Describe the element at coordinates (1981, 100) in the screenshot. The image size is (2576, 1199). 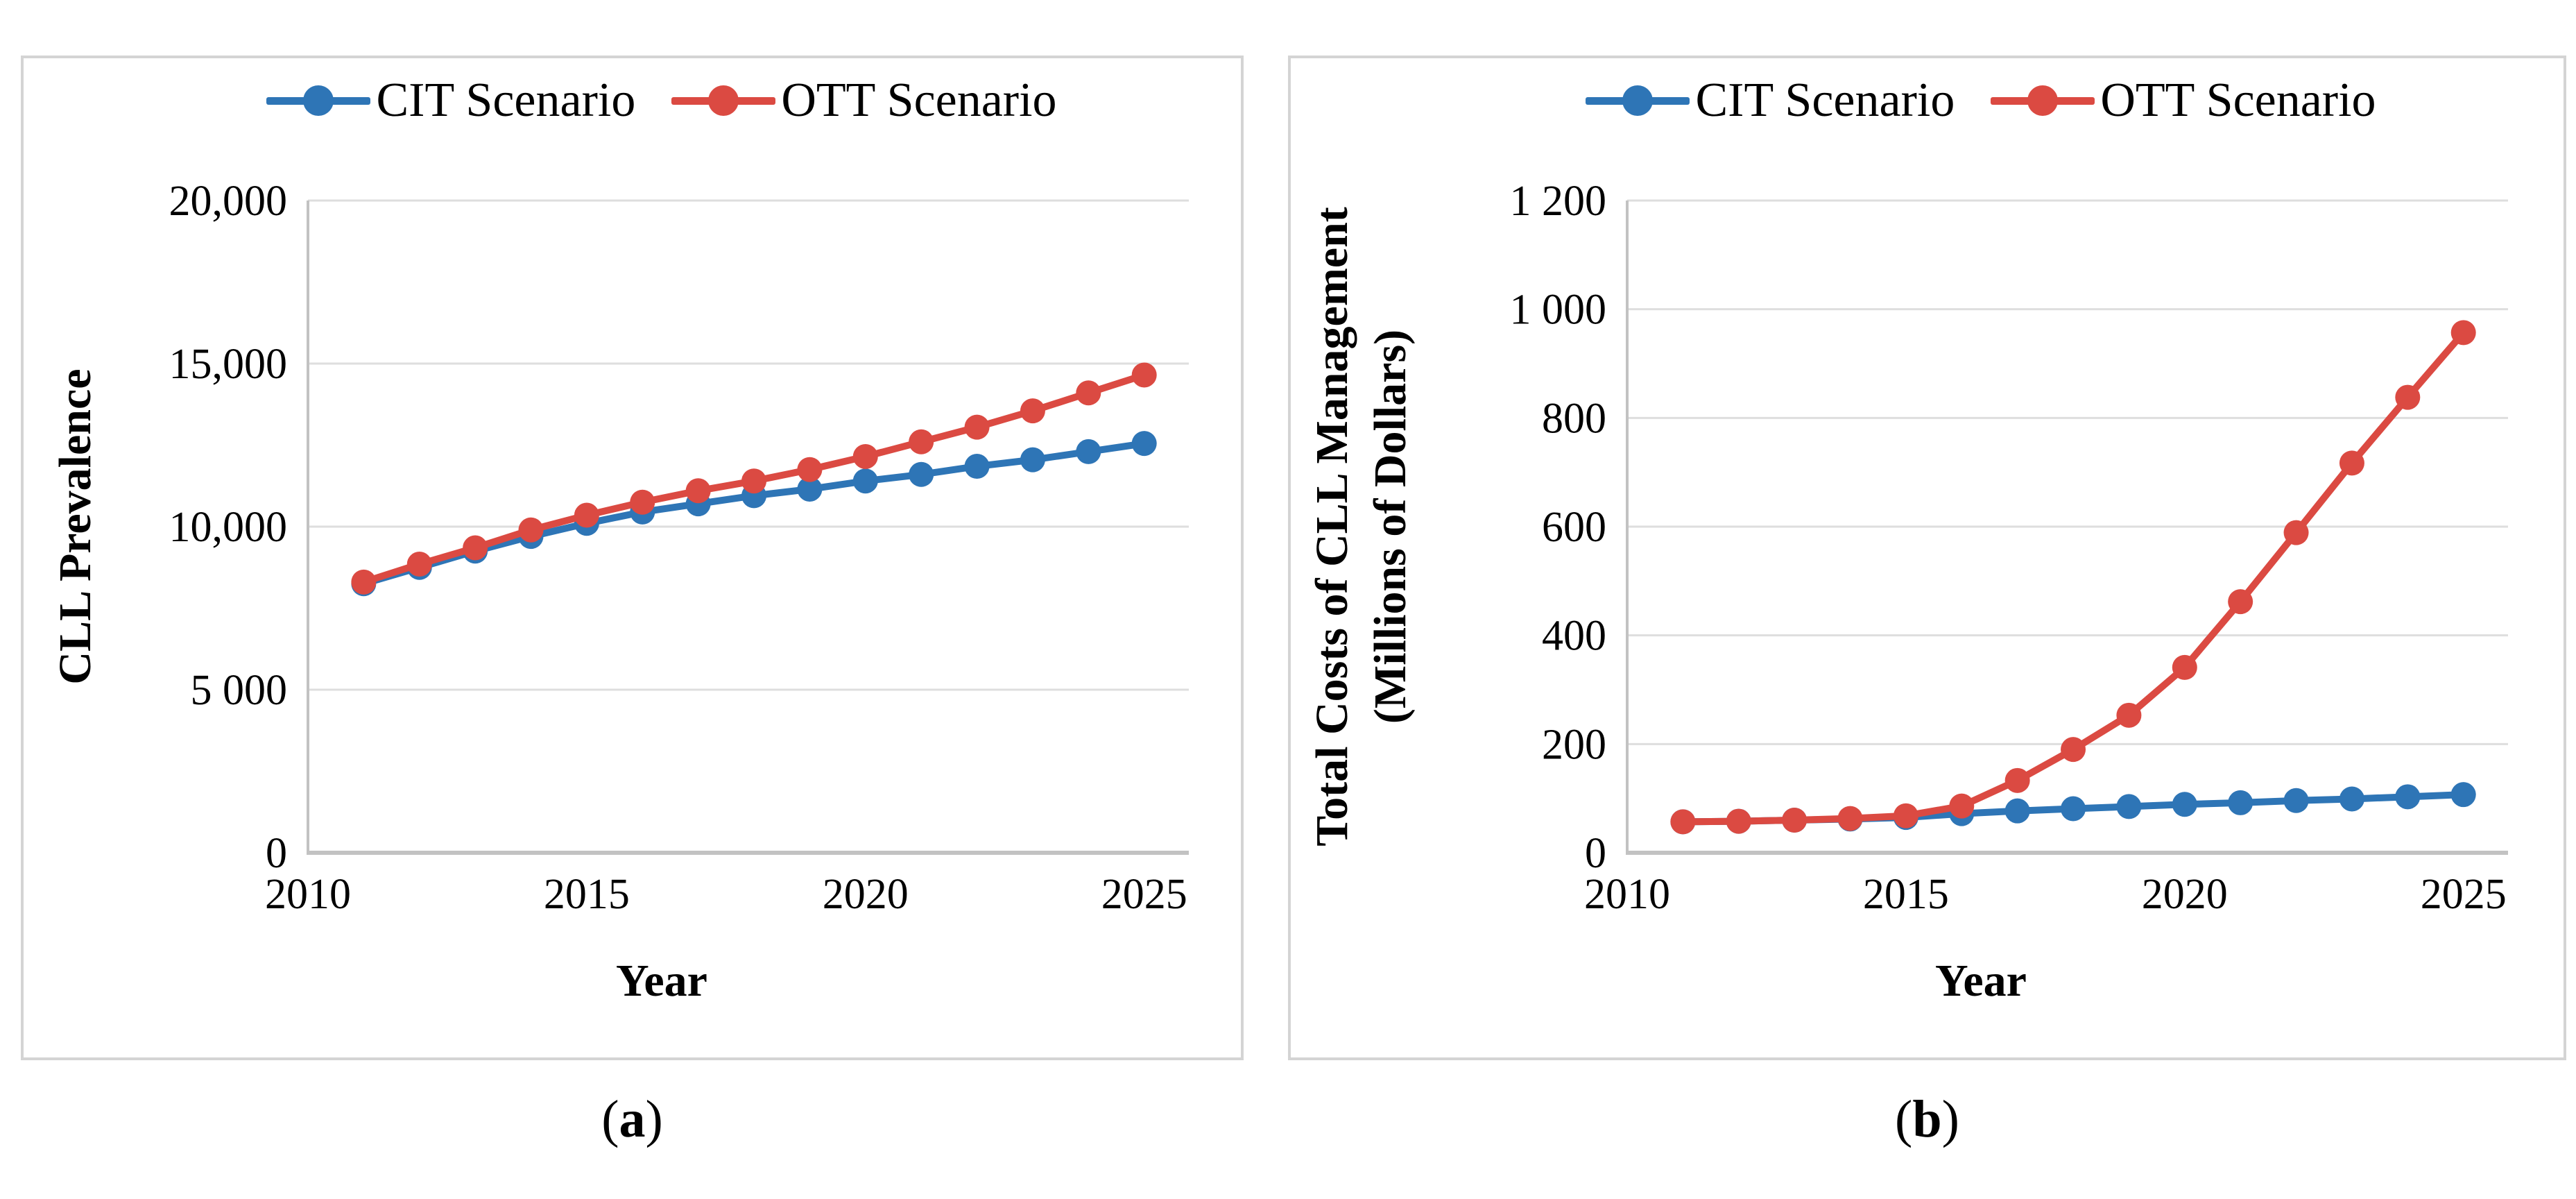
I see `legend-b: CIT Scenario OTT Scenario` at that location.